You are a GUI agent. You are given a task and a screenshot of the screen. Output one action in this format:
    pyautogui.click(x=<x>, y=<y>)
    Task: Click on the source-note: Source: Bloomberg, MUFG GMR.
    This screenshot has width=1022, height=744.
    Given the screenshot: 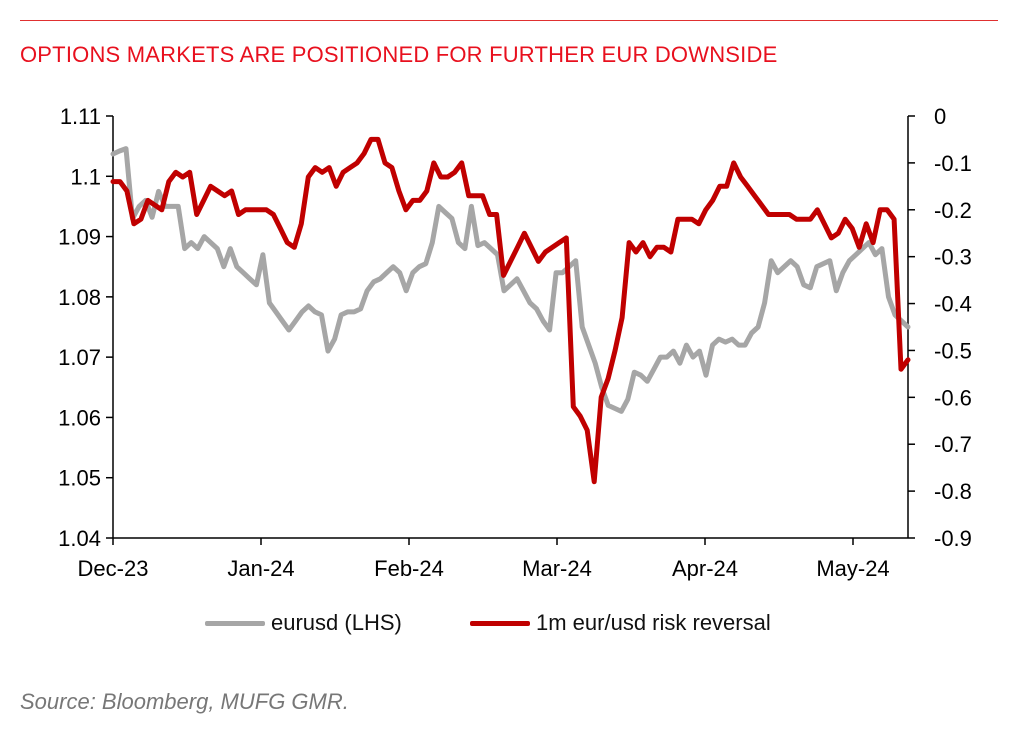 What is the action you would take?
    pyautogui.click(x=184, y=701)
    